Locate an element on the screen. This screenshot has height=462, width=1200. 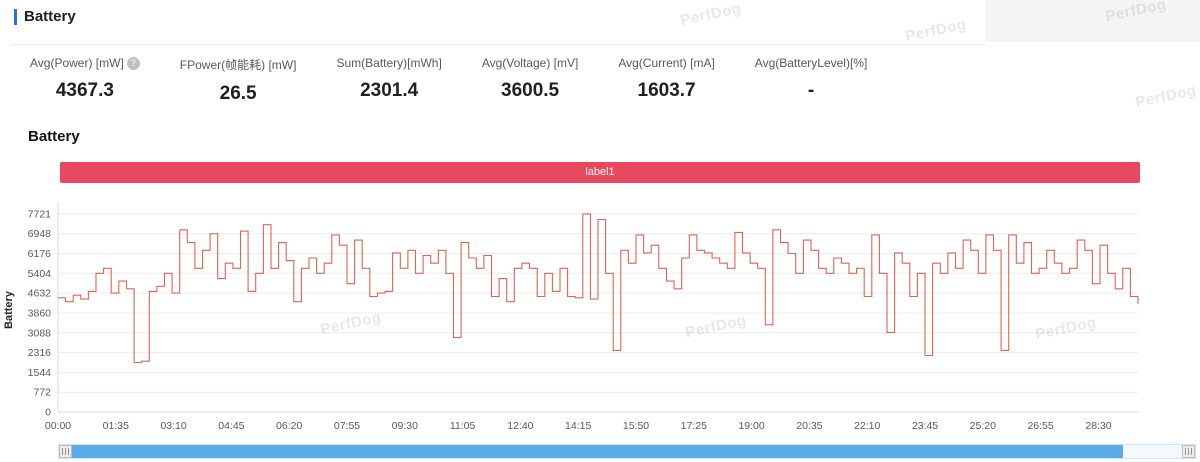
chart-section-title: Battery is located at coordinates (54, 136).